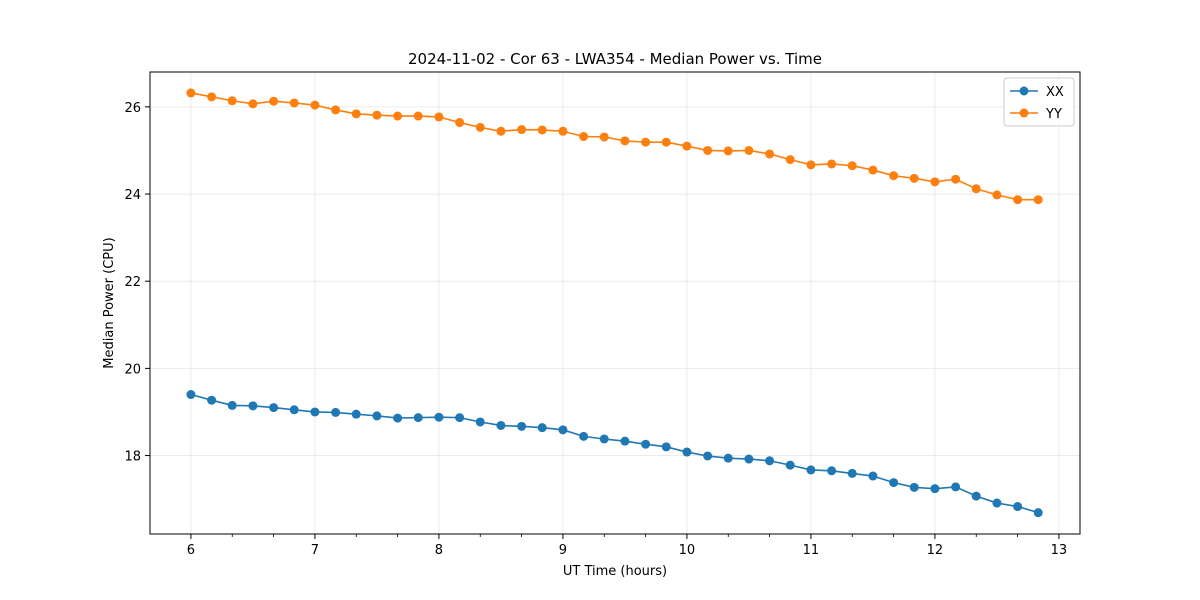 The height and width of the screenshot is (600, 1200). Describe the element at coordinates (1039, 102) in the screenshot. I see `legend: XX YY` at that location.